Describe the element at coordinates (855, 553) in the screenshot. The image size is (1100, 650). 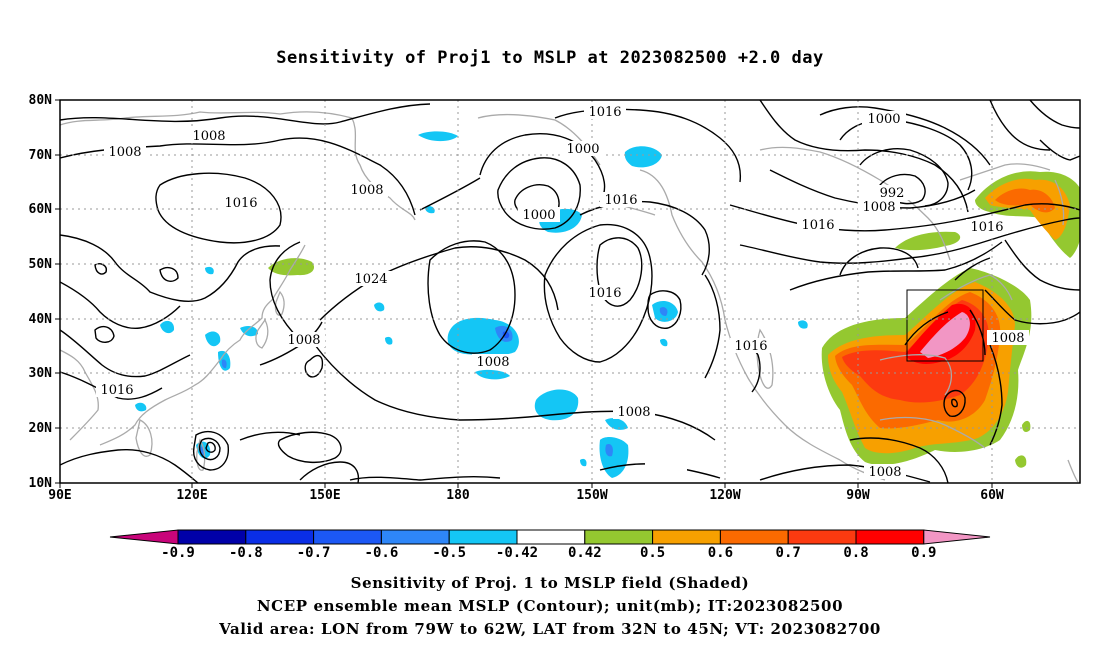
I see `colorbar-label: 0.8` at that location.